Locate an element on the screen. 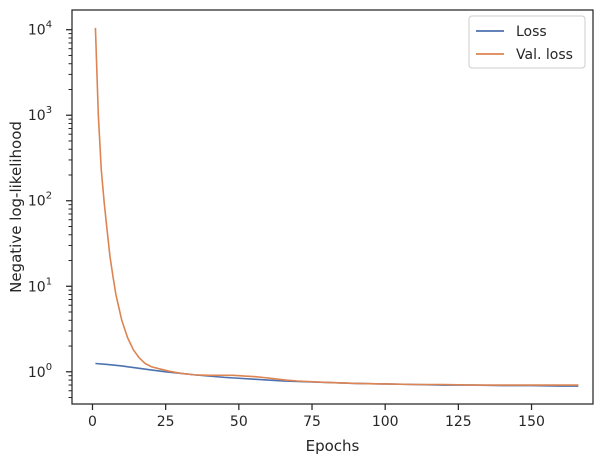 This screenshot has width=602, height=463. x-tick-label: 50 is located at coordinates (239, 422).